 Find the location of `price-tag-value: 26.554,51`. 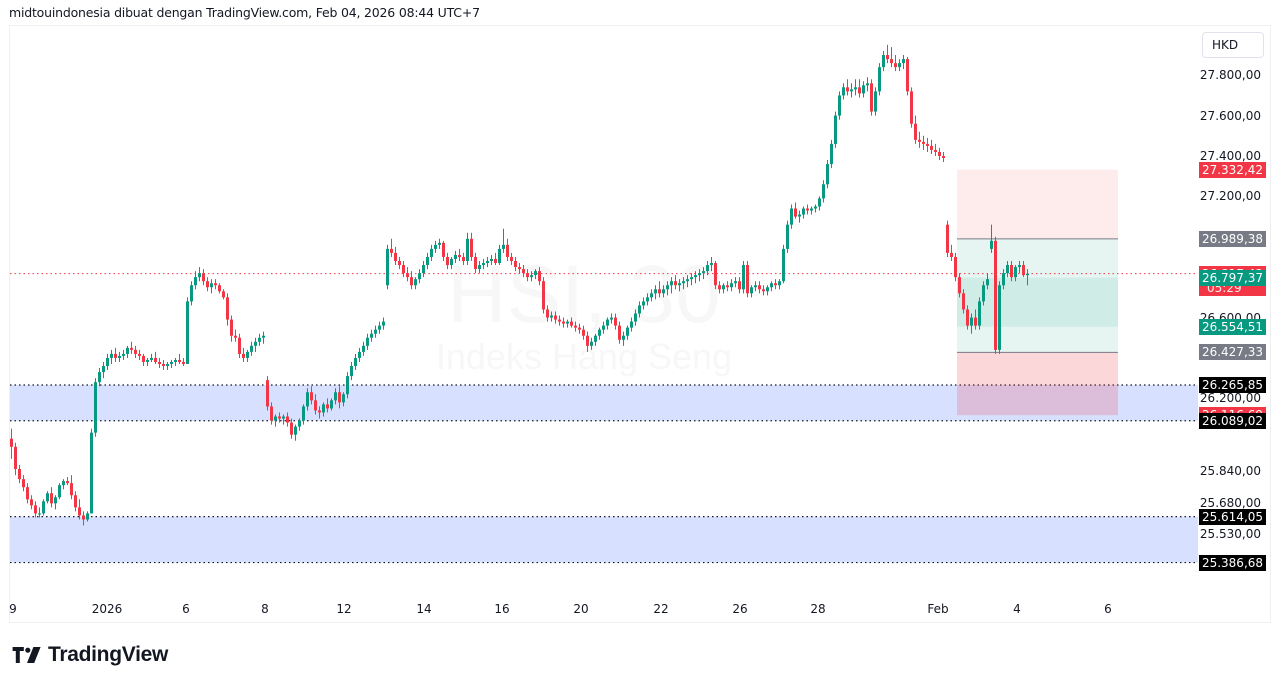

price-tag-value: 26.554,51 is located at coordinates (1232, 326).